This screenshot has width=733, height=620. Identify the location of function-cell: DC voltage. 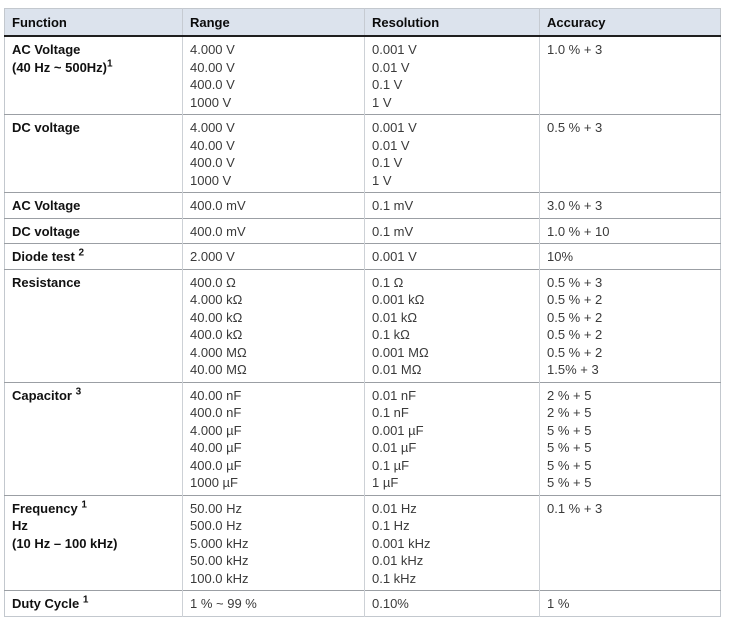
(93, 230).